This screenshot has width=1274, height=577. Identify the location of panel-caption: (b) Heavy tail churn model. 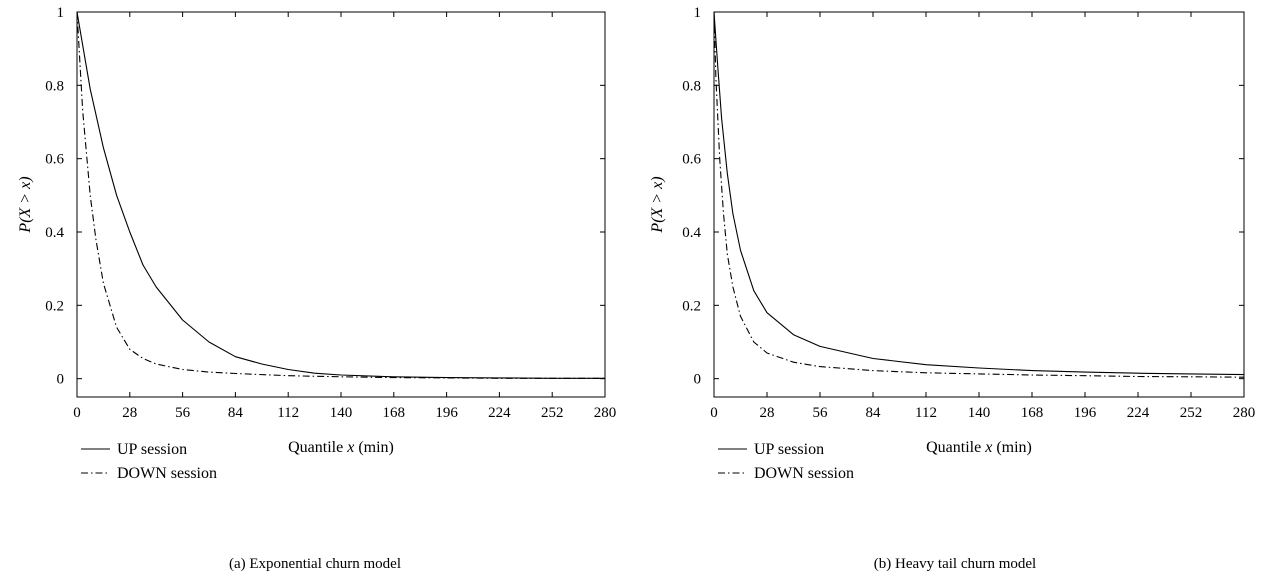
(955, 564).